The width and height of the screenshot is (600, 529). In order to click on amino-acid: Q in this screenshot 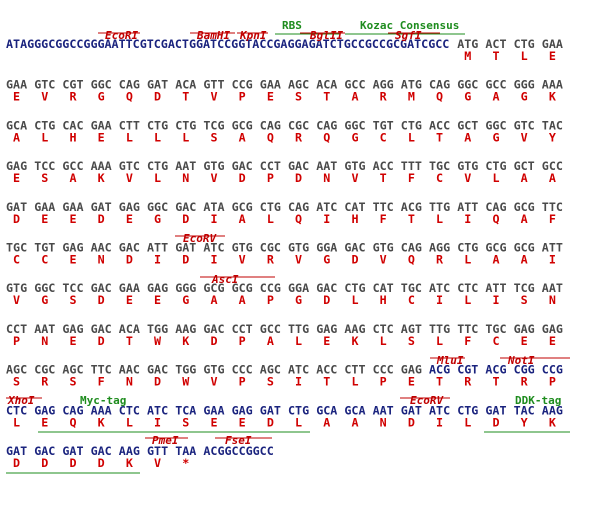, I will do `click(298, 219)`.